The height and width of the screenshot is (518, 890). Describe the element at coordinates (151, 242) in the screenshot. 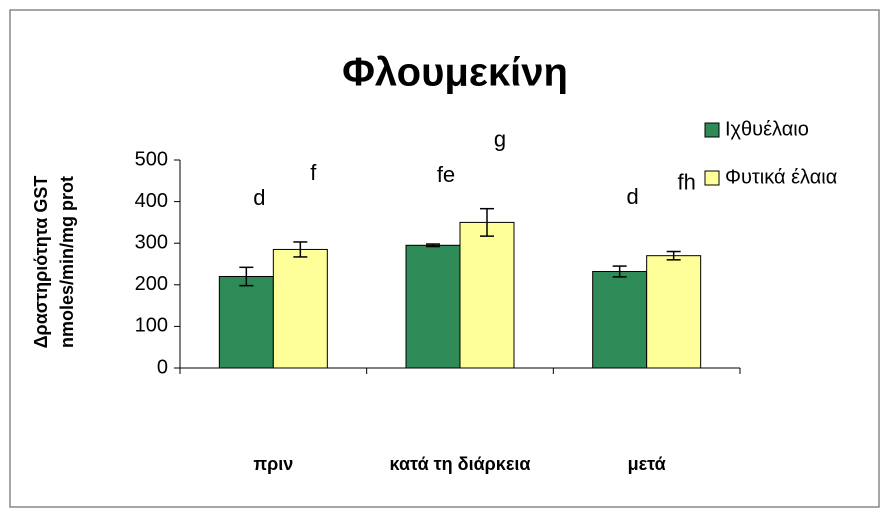

I see `y-tick-label: 300` at that location.